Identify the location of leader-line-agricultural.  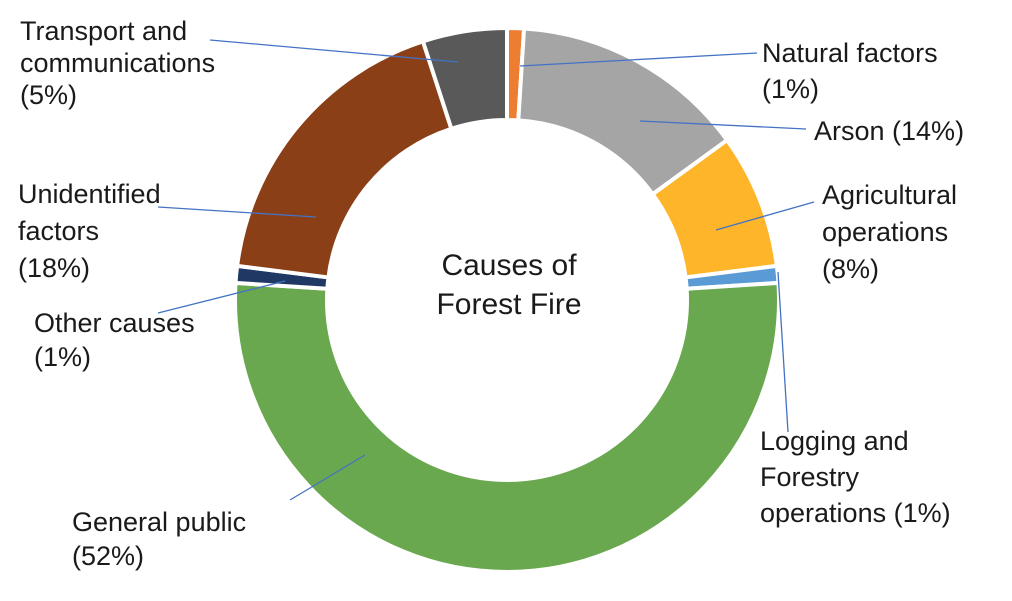
(765, 216).